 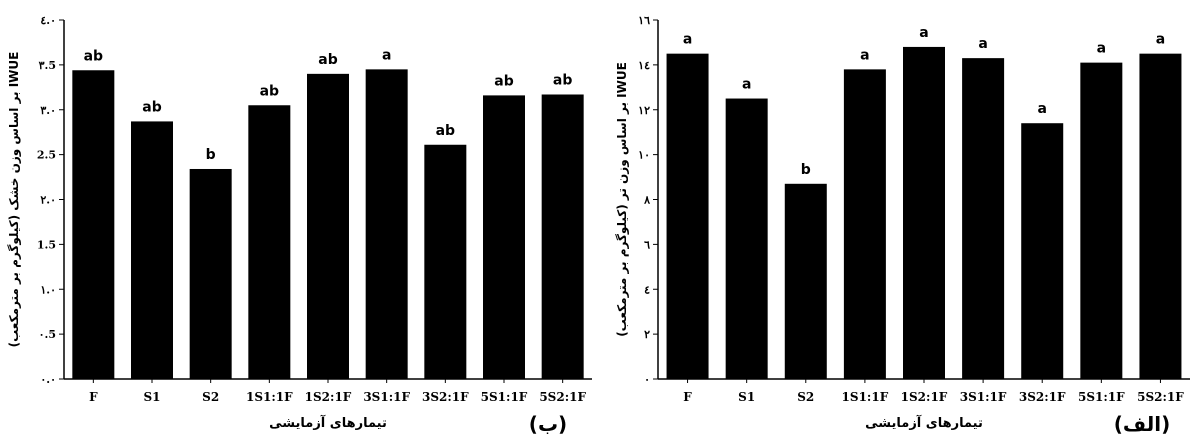 I want to click on y-tick-label: ۸, so click(x=646, y=200).